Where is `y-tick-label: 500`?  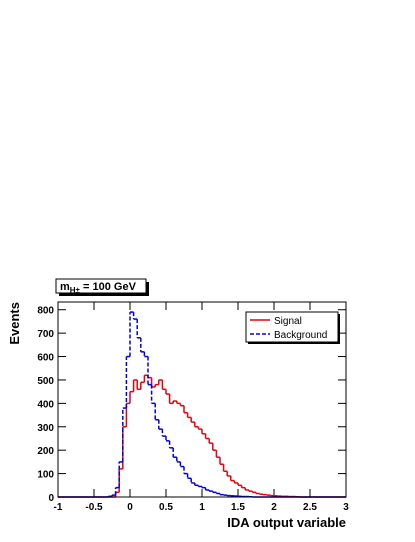
y-tick-label: 500 is located at coordinates (45, 381).